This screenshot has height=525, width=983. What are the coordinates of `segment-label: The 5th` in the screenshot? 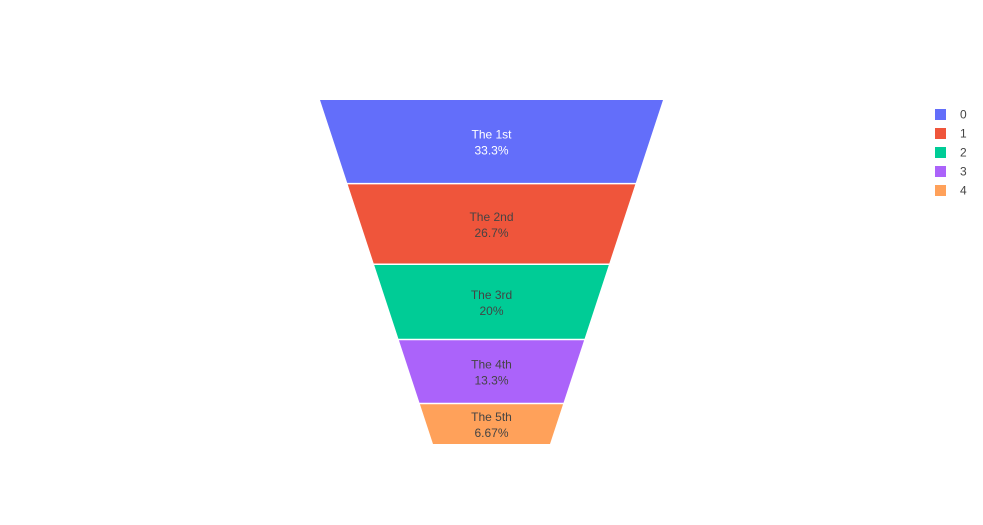 It's located at (491, 417).